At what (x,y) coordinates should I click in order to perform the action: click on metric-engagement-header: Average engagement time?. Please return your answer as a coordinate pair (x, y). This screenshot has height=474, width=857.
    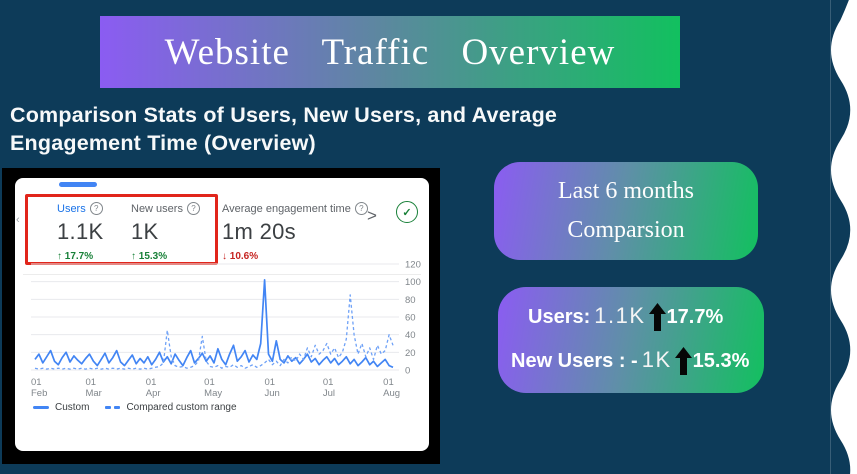
    Looking at the image, I should click on (295, 208).